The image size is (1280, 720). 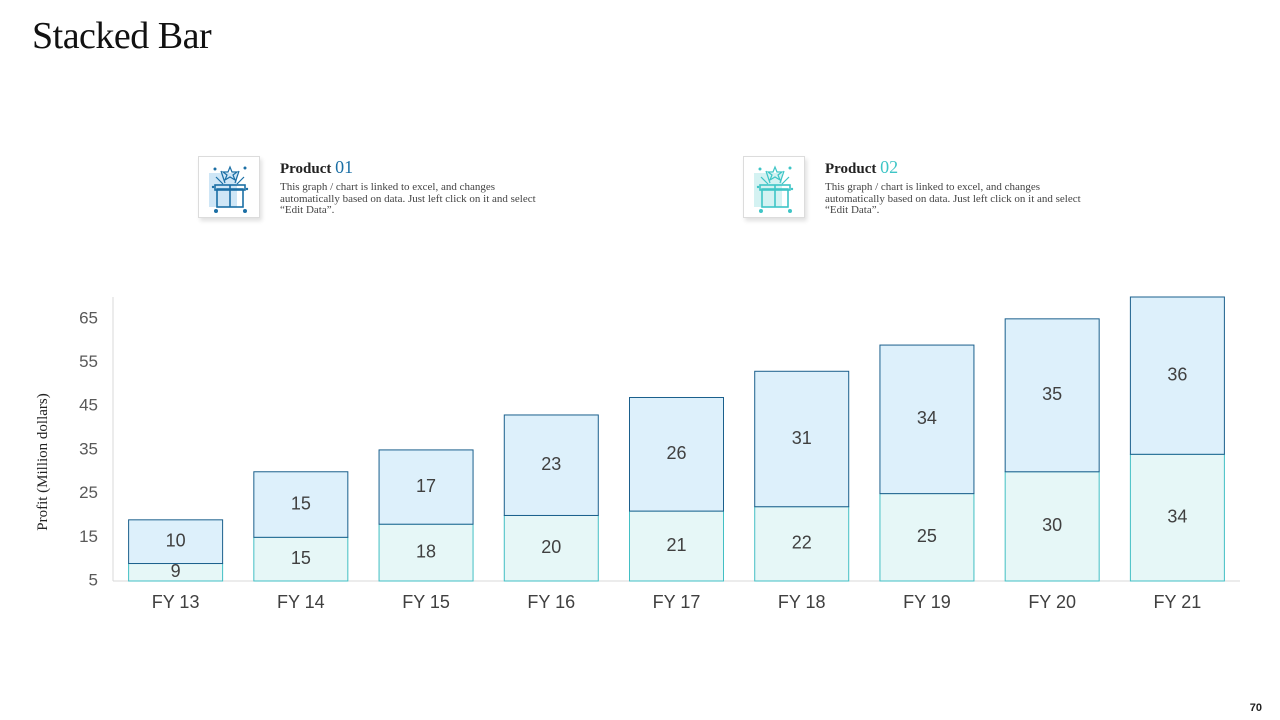 I want to click on bar-data-label: 10, so click(x=176, y=540).